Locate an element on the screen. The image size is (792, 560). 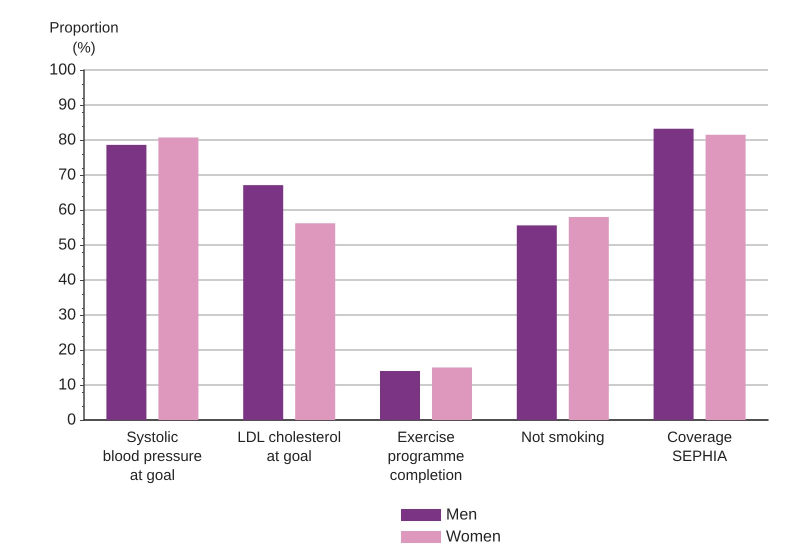
y-tick-label: 80 is located at coordinates (67, 140).